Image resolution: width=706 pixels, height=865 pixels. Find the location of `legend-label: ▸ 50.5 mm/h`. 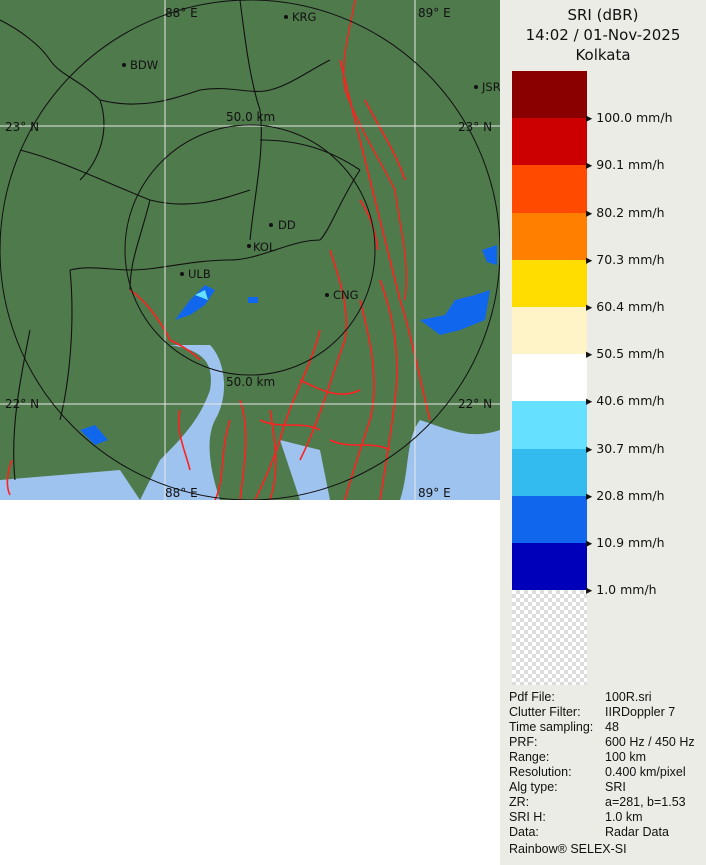

legend-label: ▸ 50.5 mm/h is located at coordinates (625, 354).